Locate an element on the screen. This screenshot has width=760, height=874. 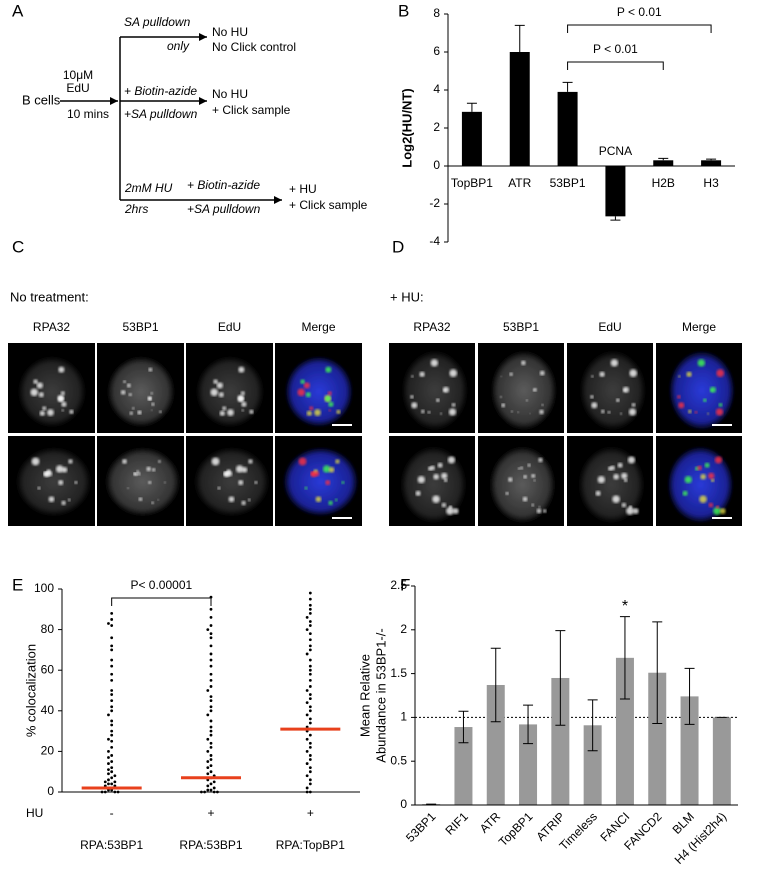
row-value: - is located at coordinates (112, 813).